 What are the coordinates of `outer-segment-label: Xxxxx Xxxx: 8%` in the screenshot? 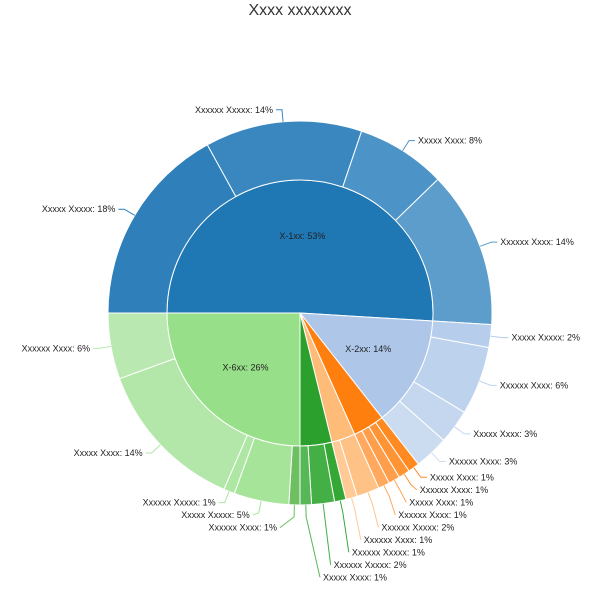 It's located at (450, 141).